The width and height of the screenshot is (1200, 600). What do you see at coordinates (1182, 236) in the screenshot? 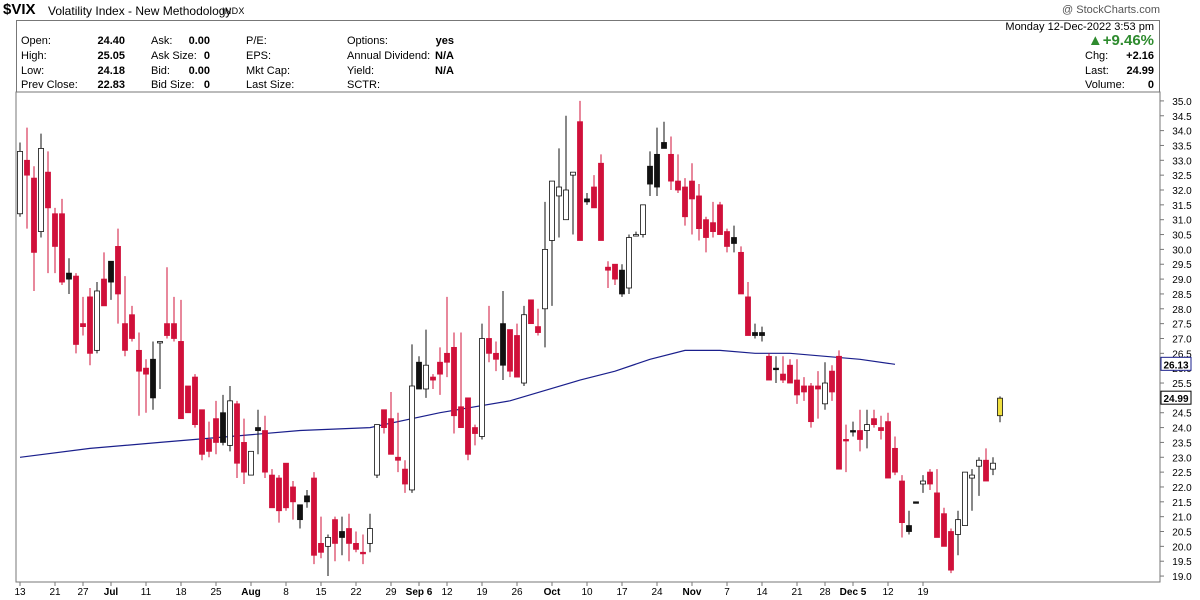
I see `y-tick-label: 30.5` at bounding box center [1182, 236].